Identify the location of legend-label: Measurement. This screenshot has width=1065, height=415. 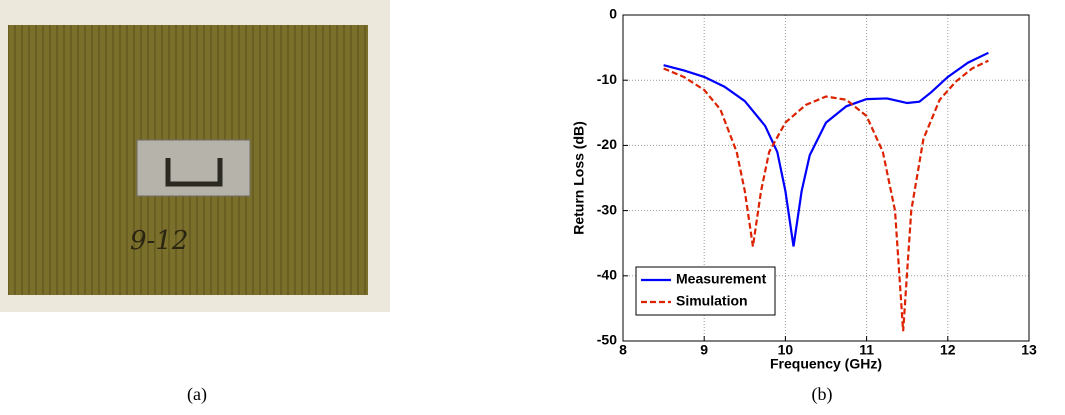
(721, 279).